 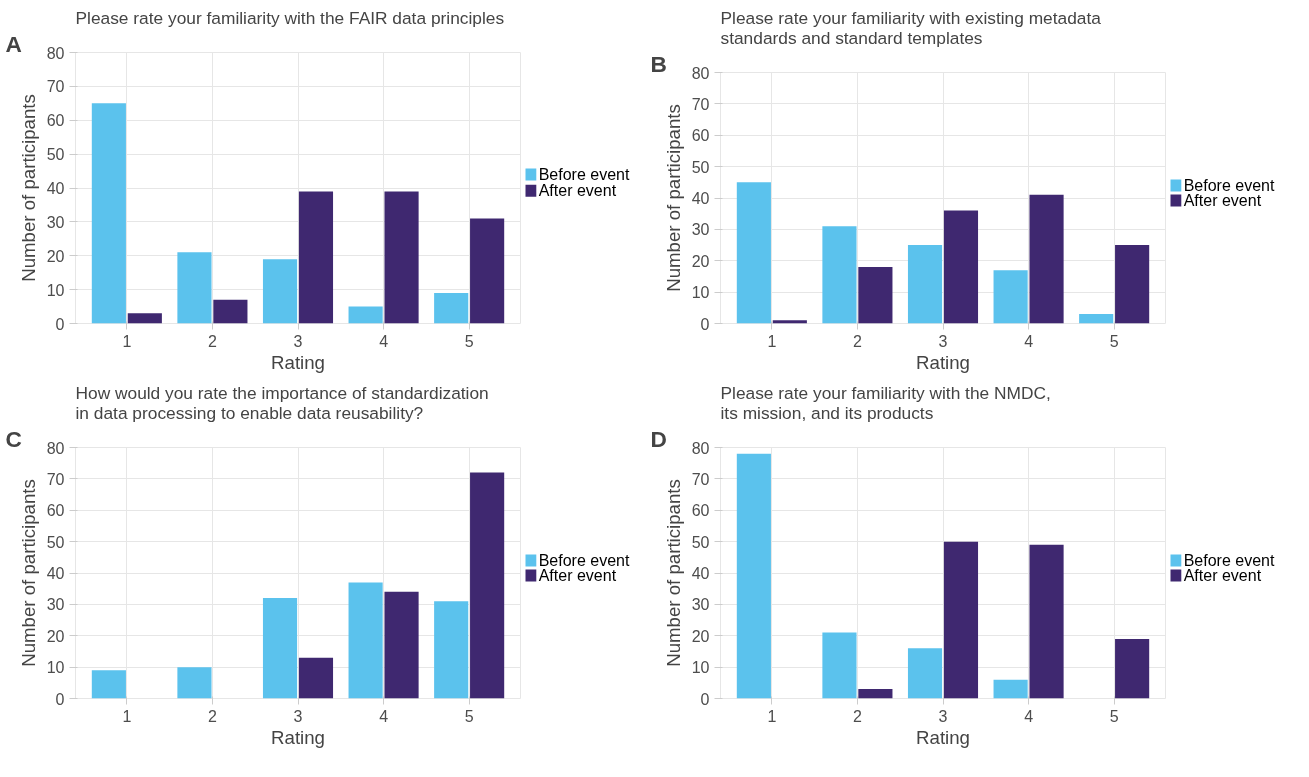 I want to click on chart-title: How would you rate the importance of standardization in data processing to enable data reusability?, so click(x=282, y=402).